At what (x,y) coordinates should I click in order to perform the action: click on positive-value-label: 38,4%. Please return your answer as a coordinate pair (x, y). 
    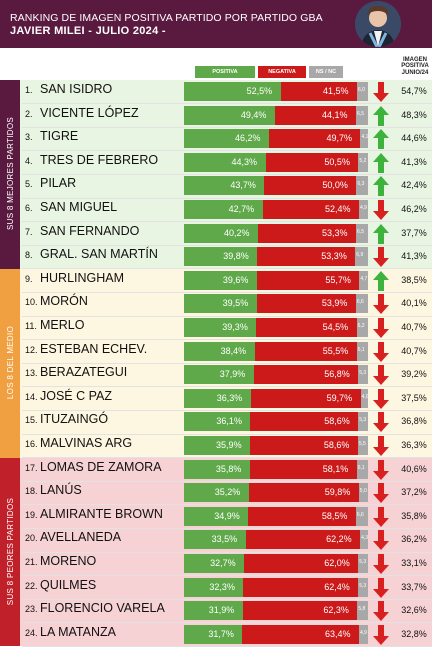
    Looking at the image, I should click on (233, 350).